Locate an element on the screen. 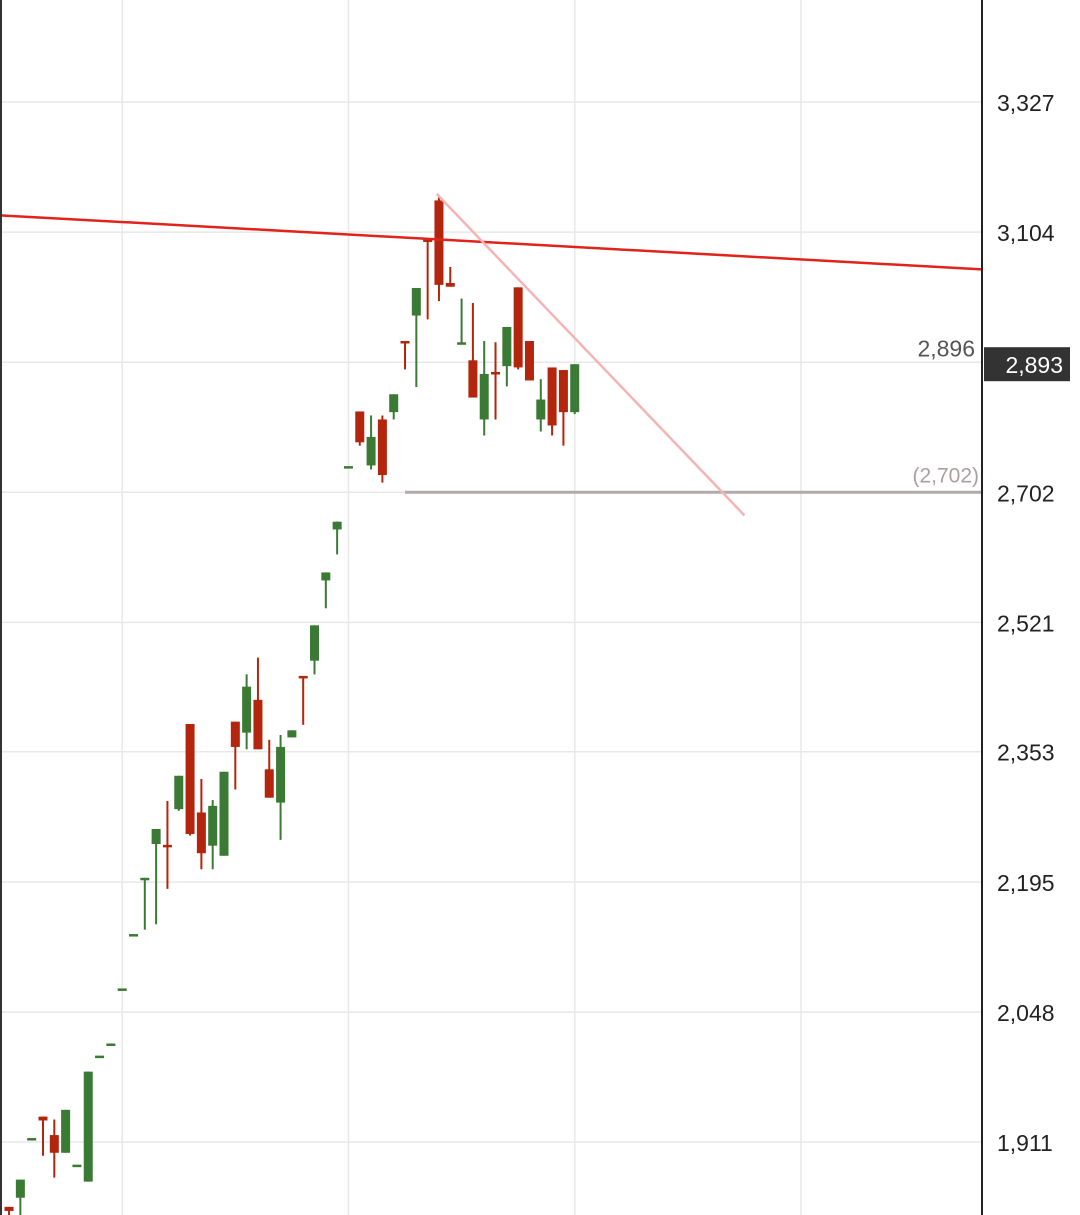 This screenshot has height=1215, width=1080. level-label: (2,702) is located at coordinates (945, 475).